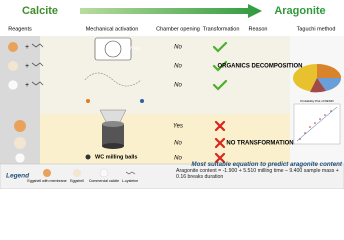 This screenshot has width=344, height=240. Describe the element at coordinates (114, 98) in the screenshot. I see `mill-icon` at that location.